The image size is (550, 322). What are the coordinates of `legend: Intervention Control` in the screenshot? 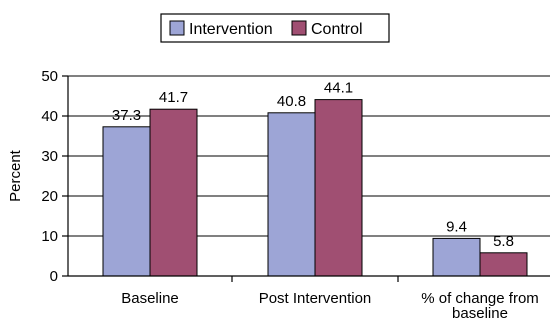 It's located at (275, 28).